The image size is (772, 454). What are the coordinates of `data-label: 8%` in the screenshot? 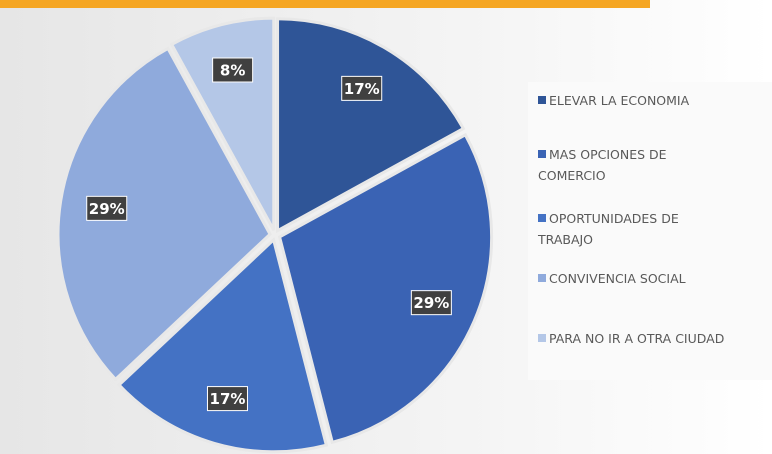 It's located at (232, 70).